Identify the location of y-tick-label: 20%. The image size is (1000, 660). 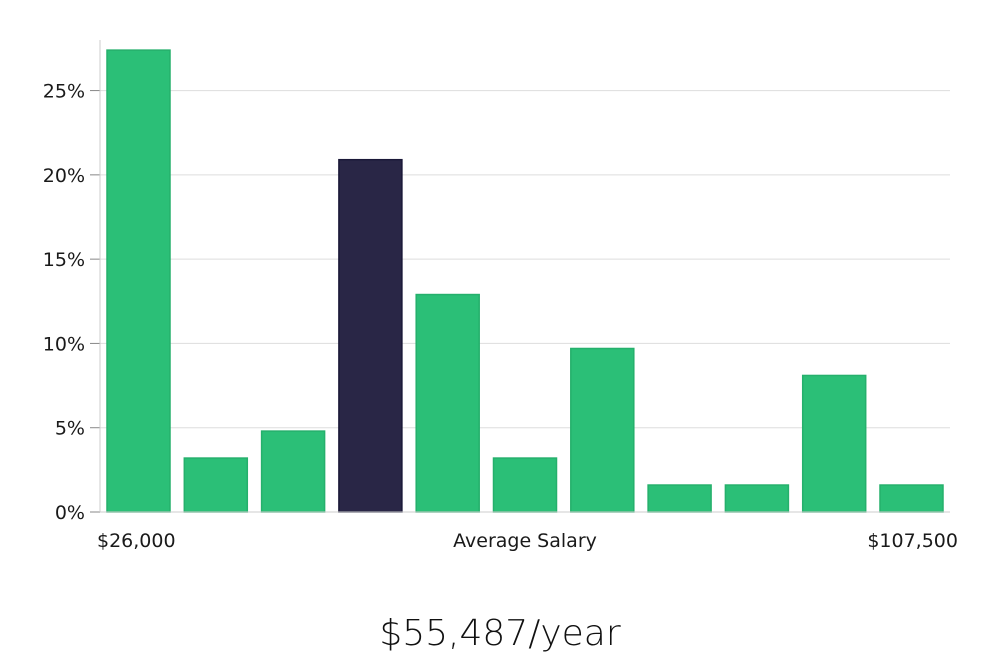
(64, 176).